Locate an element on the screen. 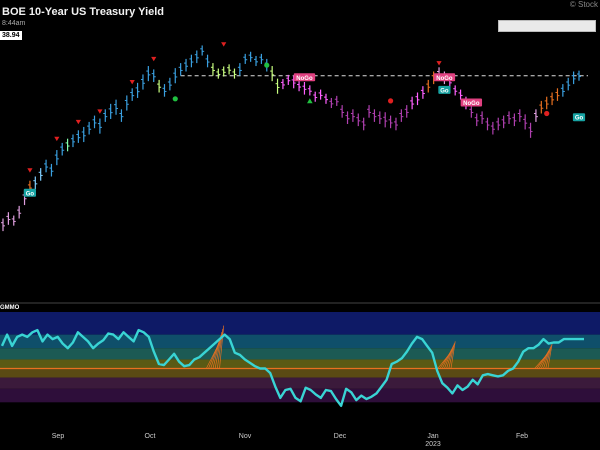  x-tick-label: Jan is located at coordinates (432, 436).